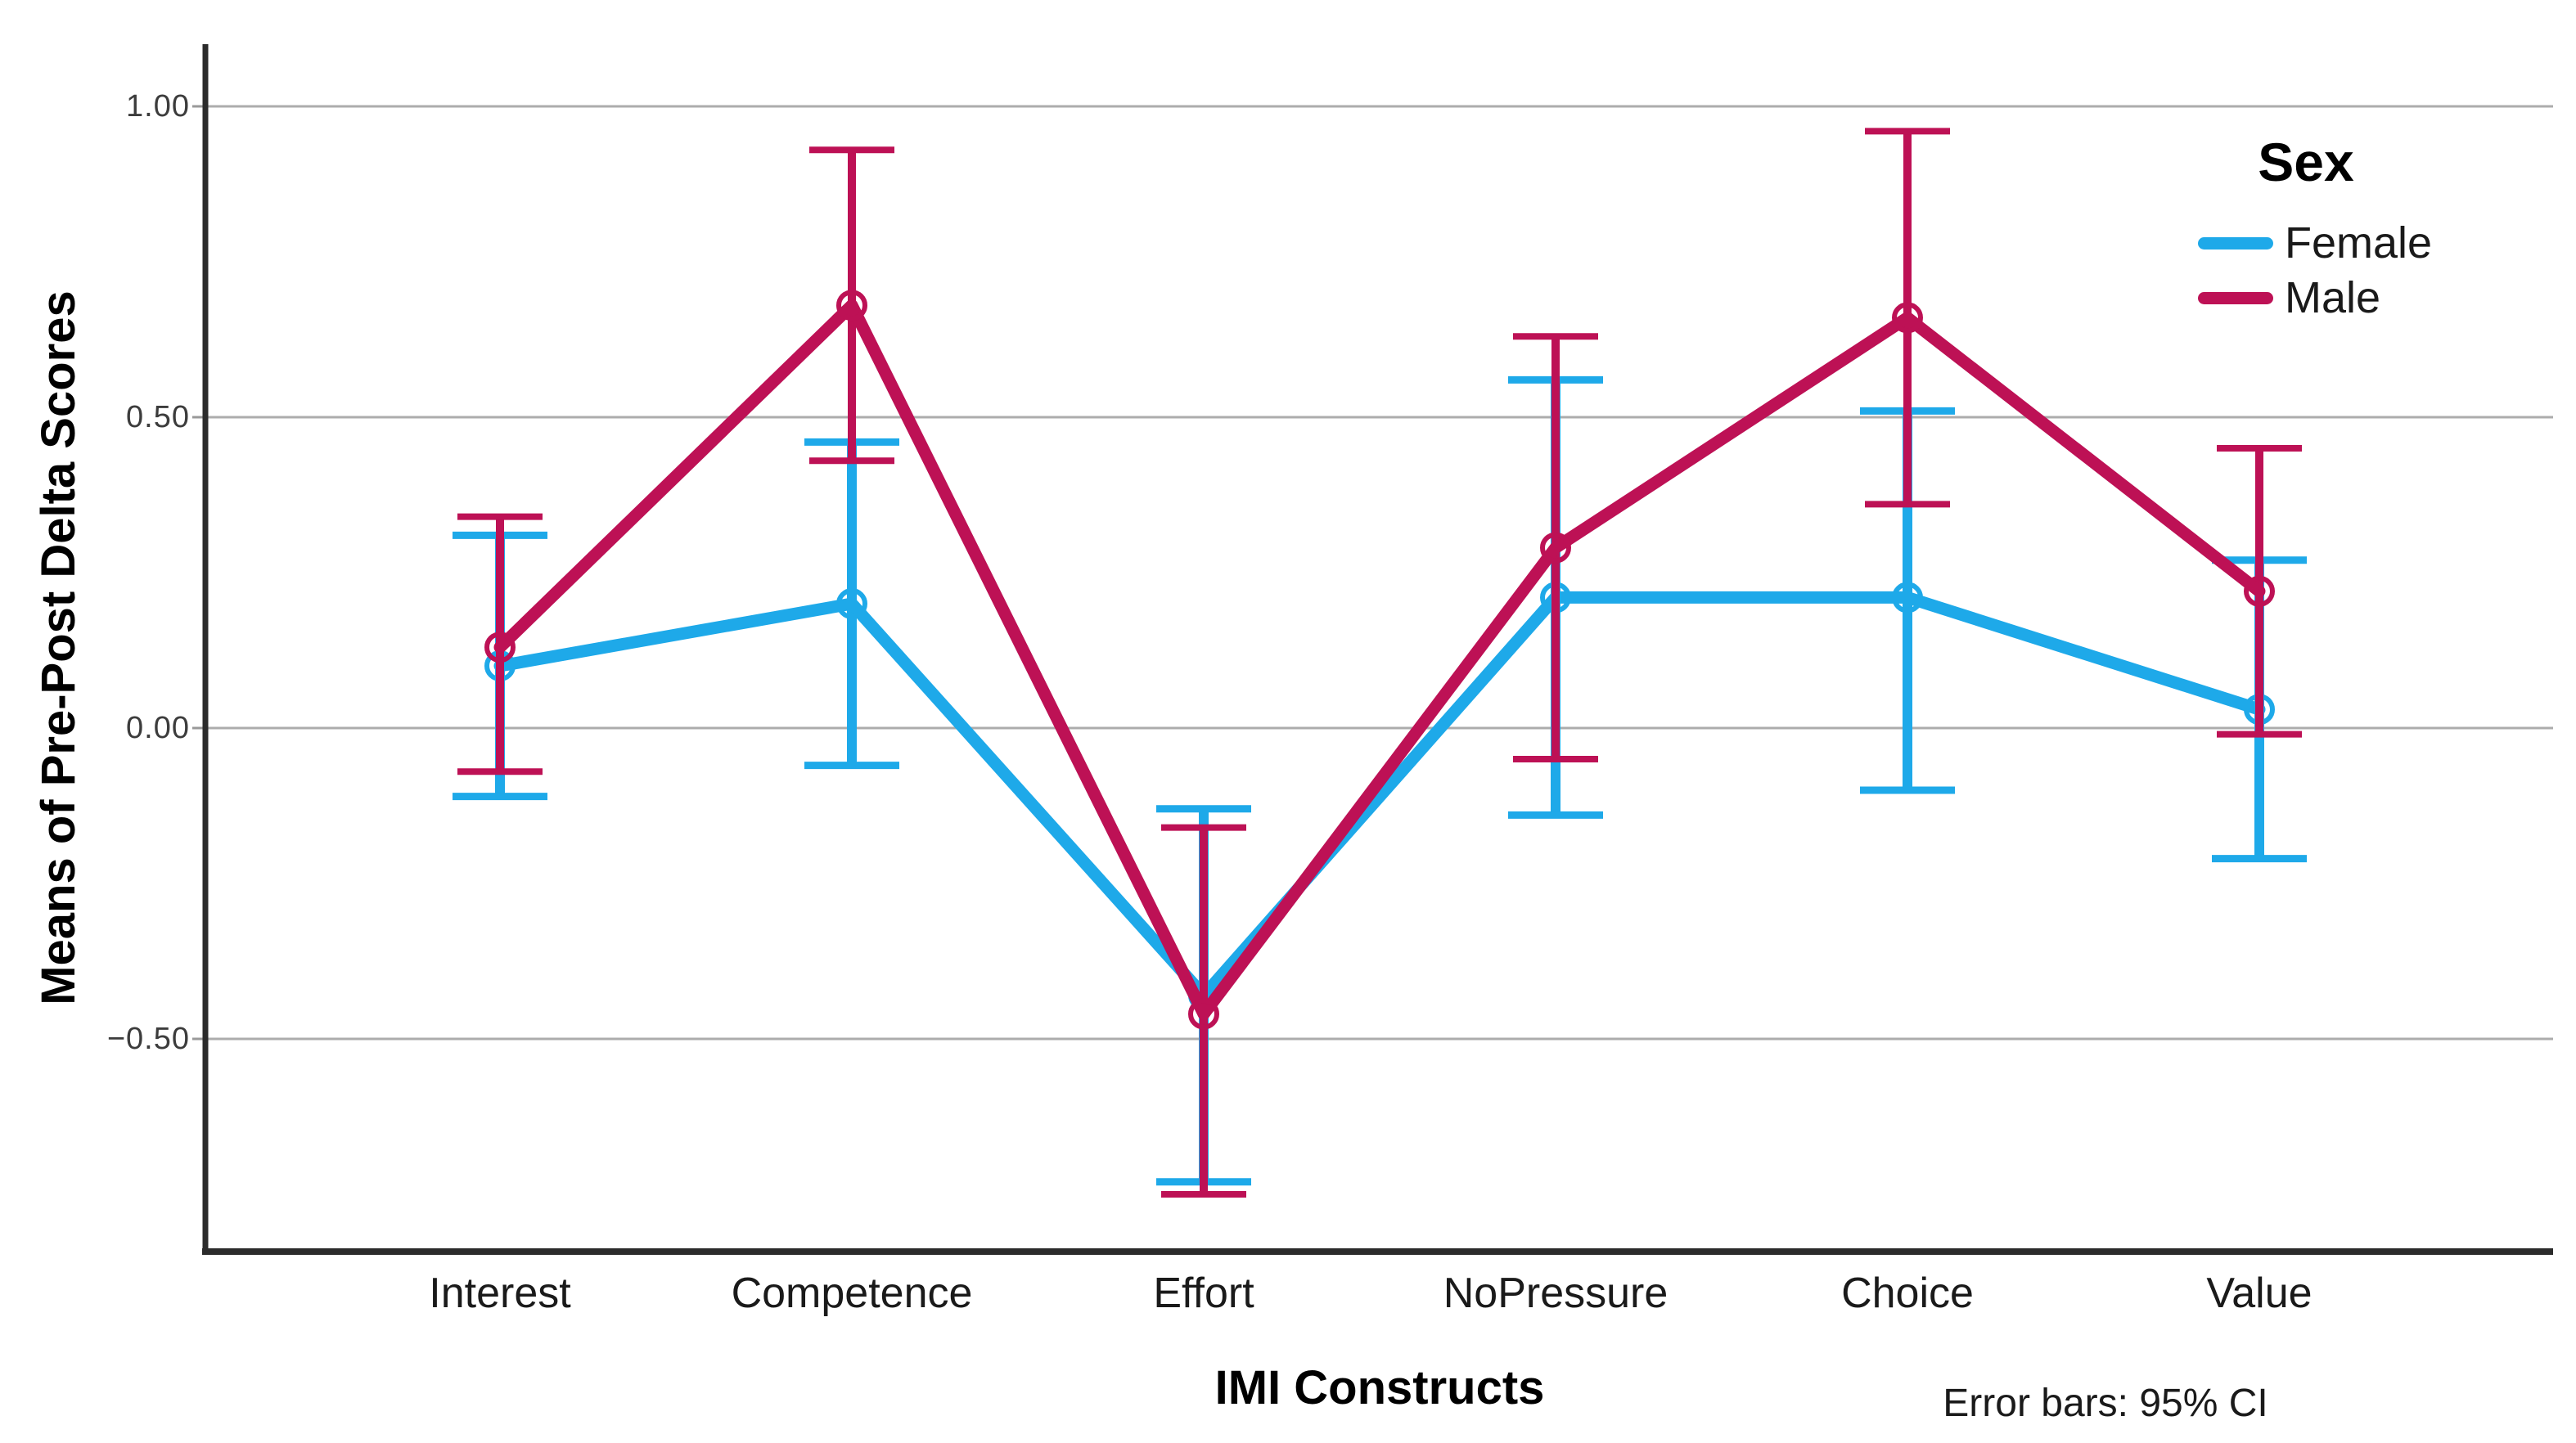 The image size is (2576, 1443). What do you see at coordinates (2306, 162) in the screenshot?
I see `legend-title: Sex` at bounding box center [2306, 162].